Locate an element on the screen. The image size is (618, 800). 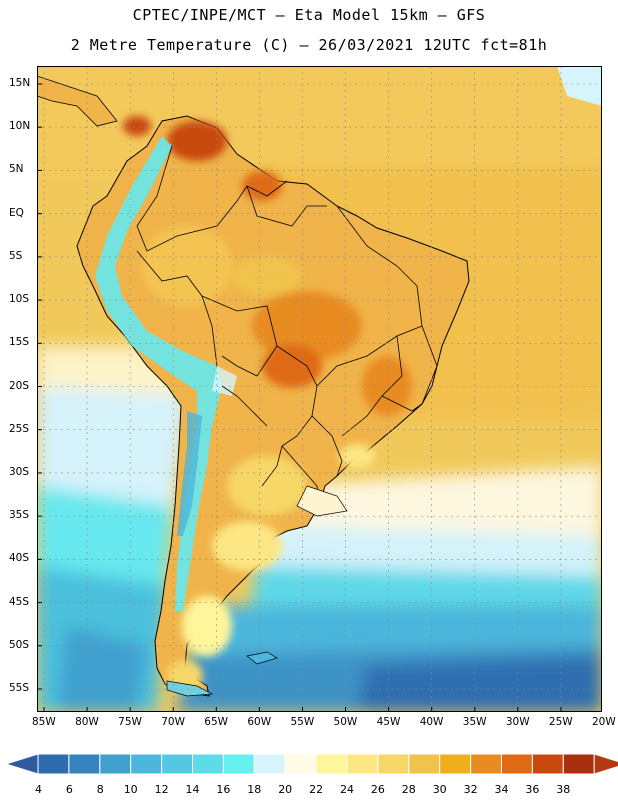
colorbar-label: 6 is located at coordinates (69, 789).